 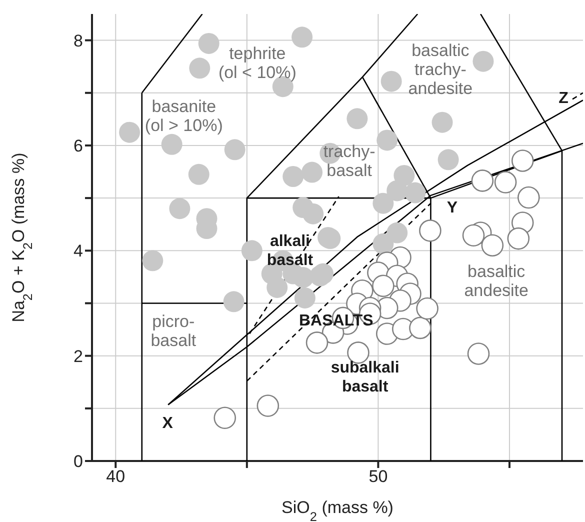 What do you see at coordinates (257, 62) in the screenshot?
I see `annotation: tephrite (ol < 10%)` at bounding box center [257, 62].